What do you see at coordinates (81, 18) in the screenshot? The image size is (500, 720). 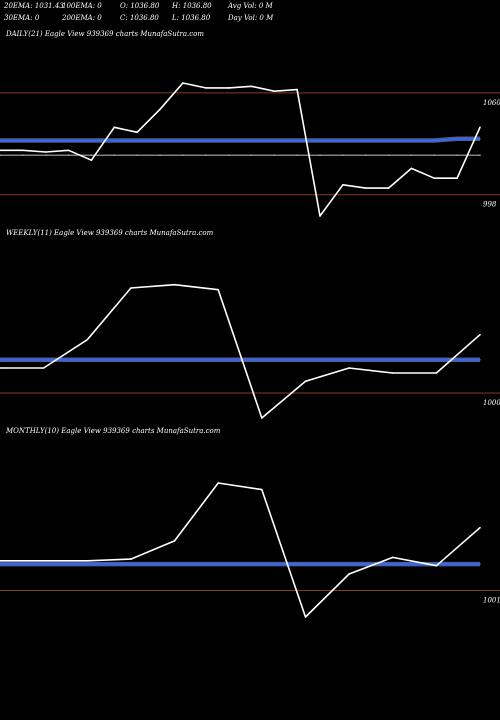 I see `header-ema200-label: 200EMA: 0` at bounding box center [81, 18].